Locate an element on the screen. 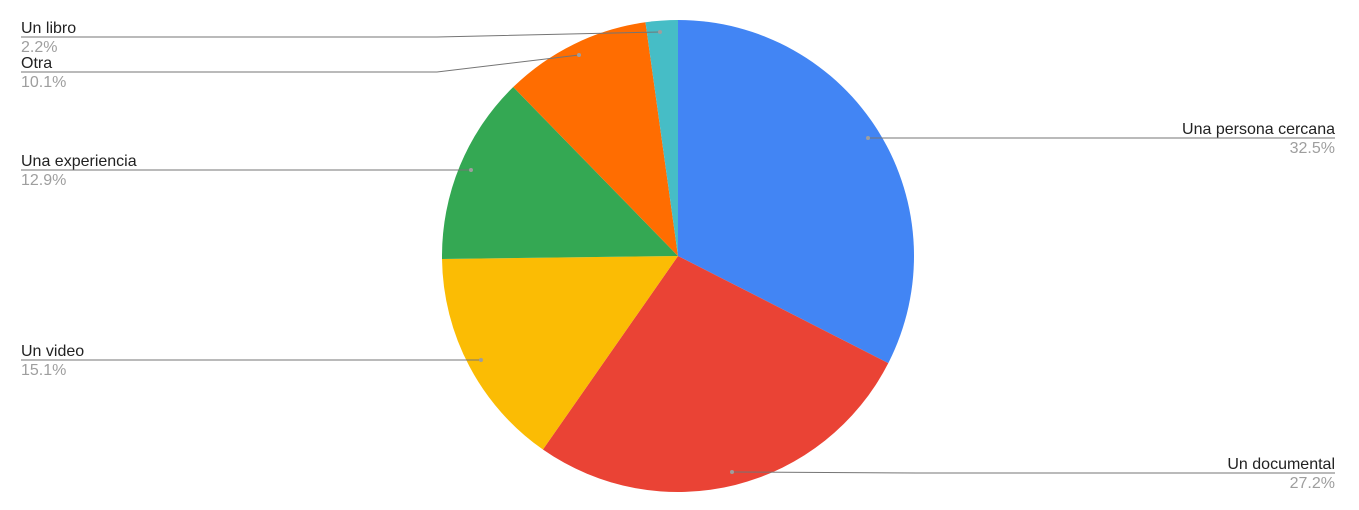 The width and height of the screenshot is (1359, 510). slice-label: Un video is located at coordinates (52, 351).